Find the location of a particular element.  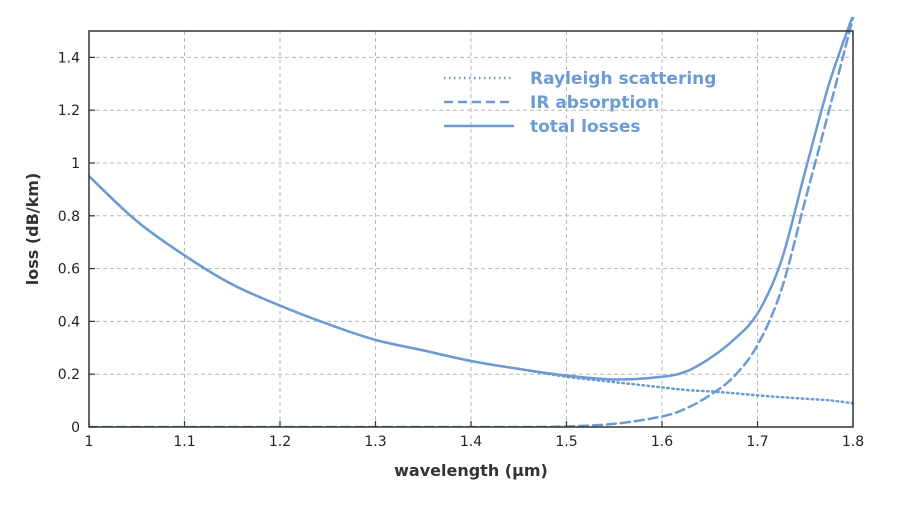

x-tick-label: 1 is located at coordinates (89, 442).